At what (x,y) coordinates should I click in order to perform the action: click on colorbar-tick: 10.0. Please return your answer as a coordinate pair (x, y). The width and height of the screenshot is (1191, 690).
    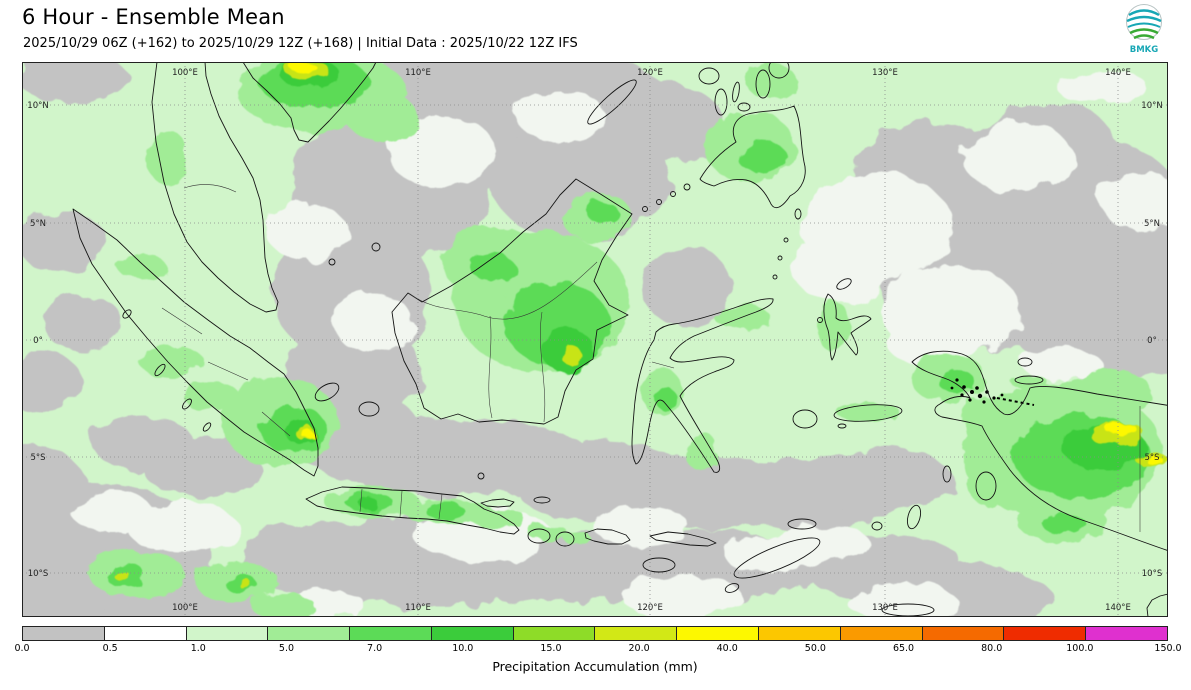
    Looking at the image, I should click on (463, 648).